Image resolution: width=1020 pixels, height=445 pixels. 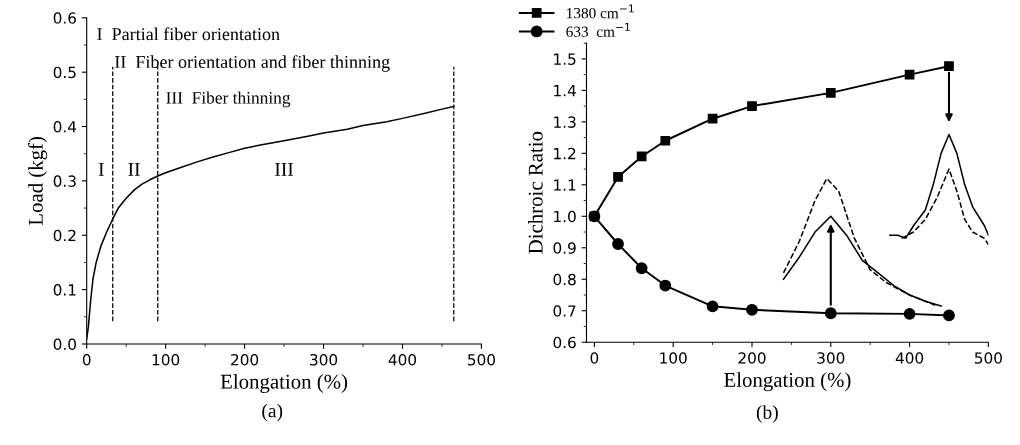 What do you see at coordinates (252, 63) in the screenshot?
I see `annotation: II Fiber orientation and fiber thinning` at bounding box center [252, 63].